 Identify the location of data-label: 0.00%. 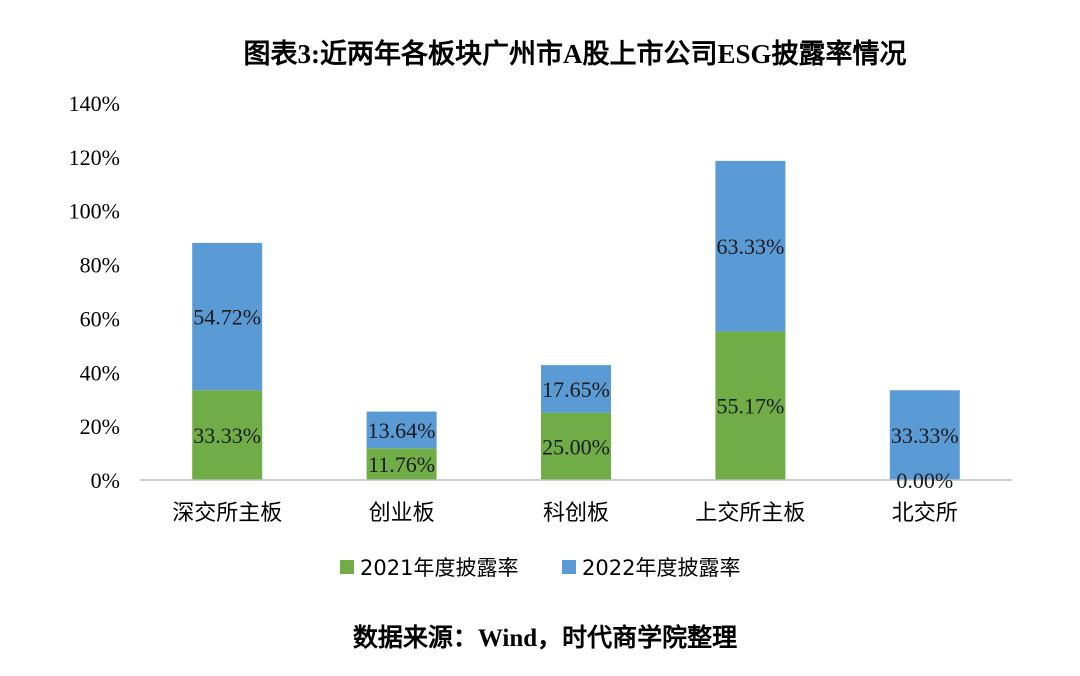
(924, 480).